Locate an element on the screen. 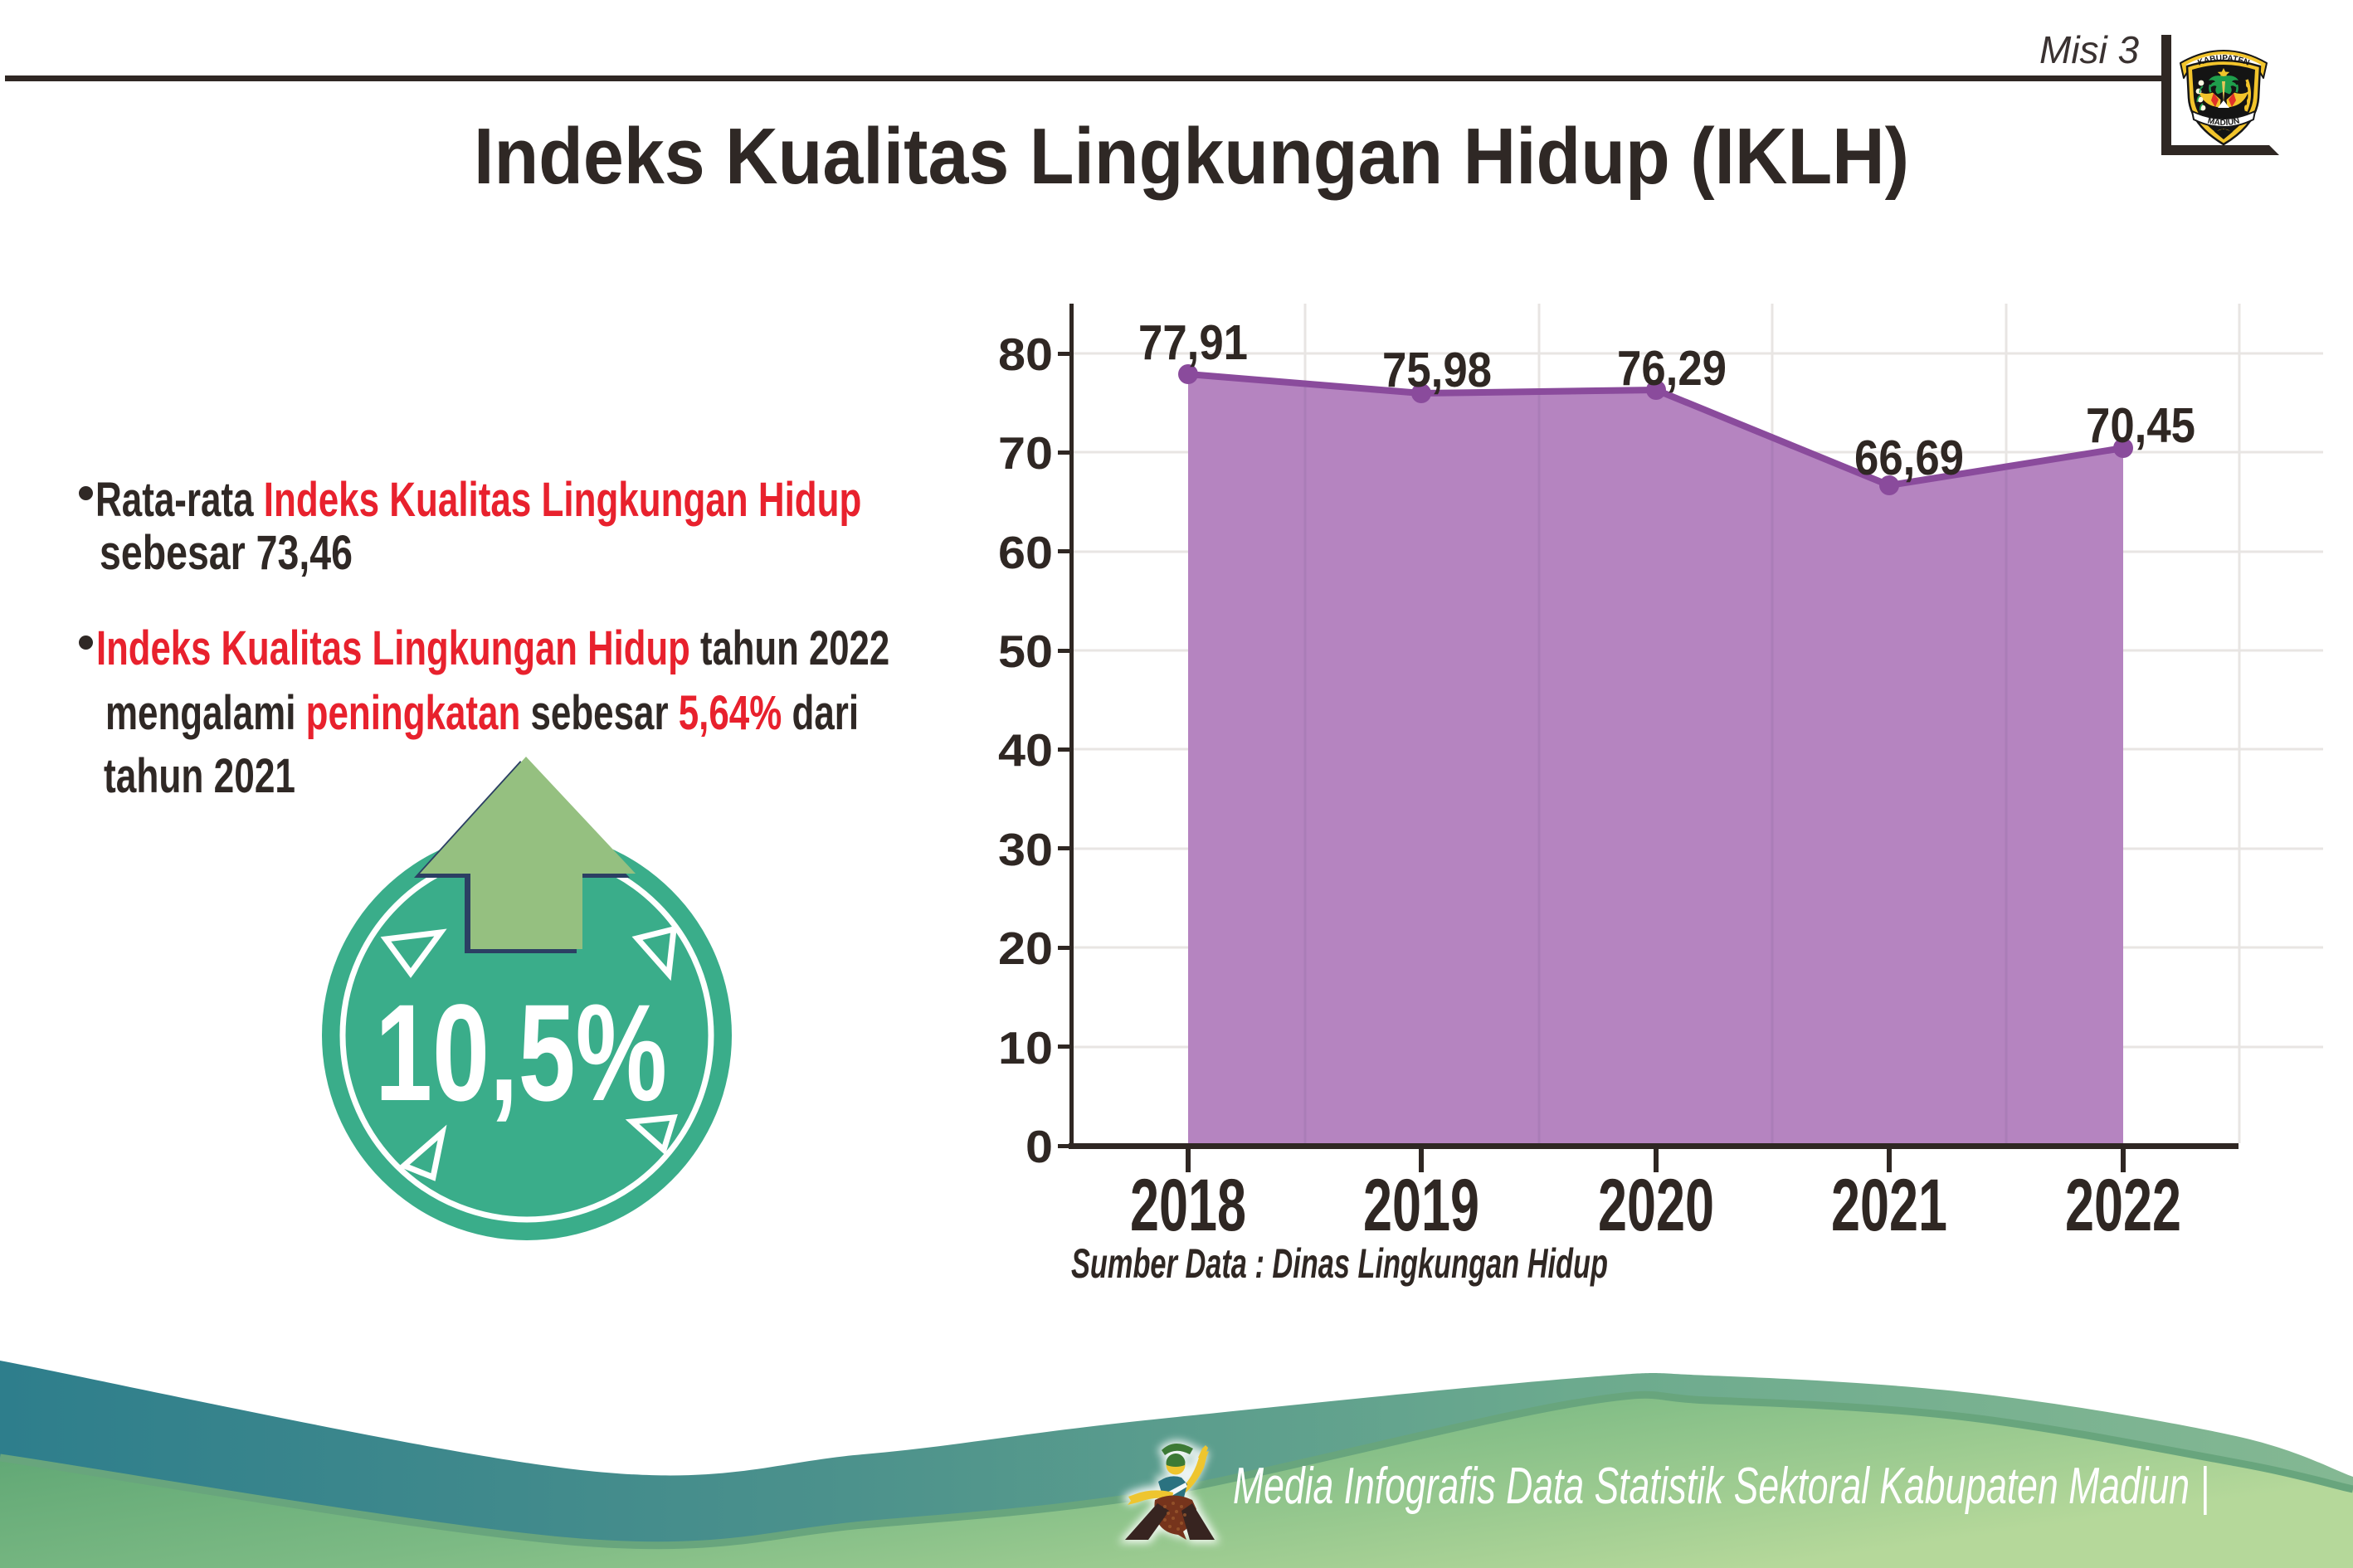  svg-text: 0 is located at coordinates (1039, 1146).